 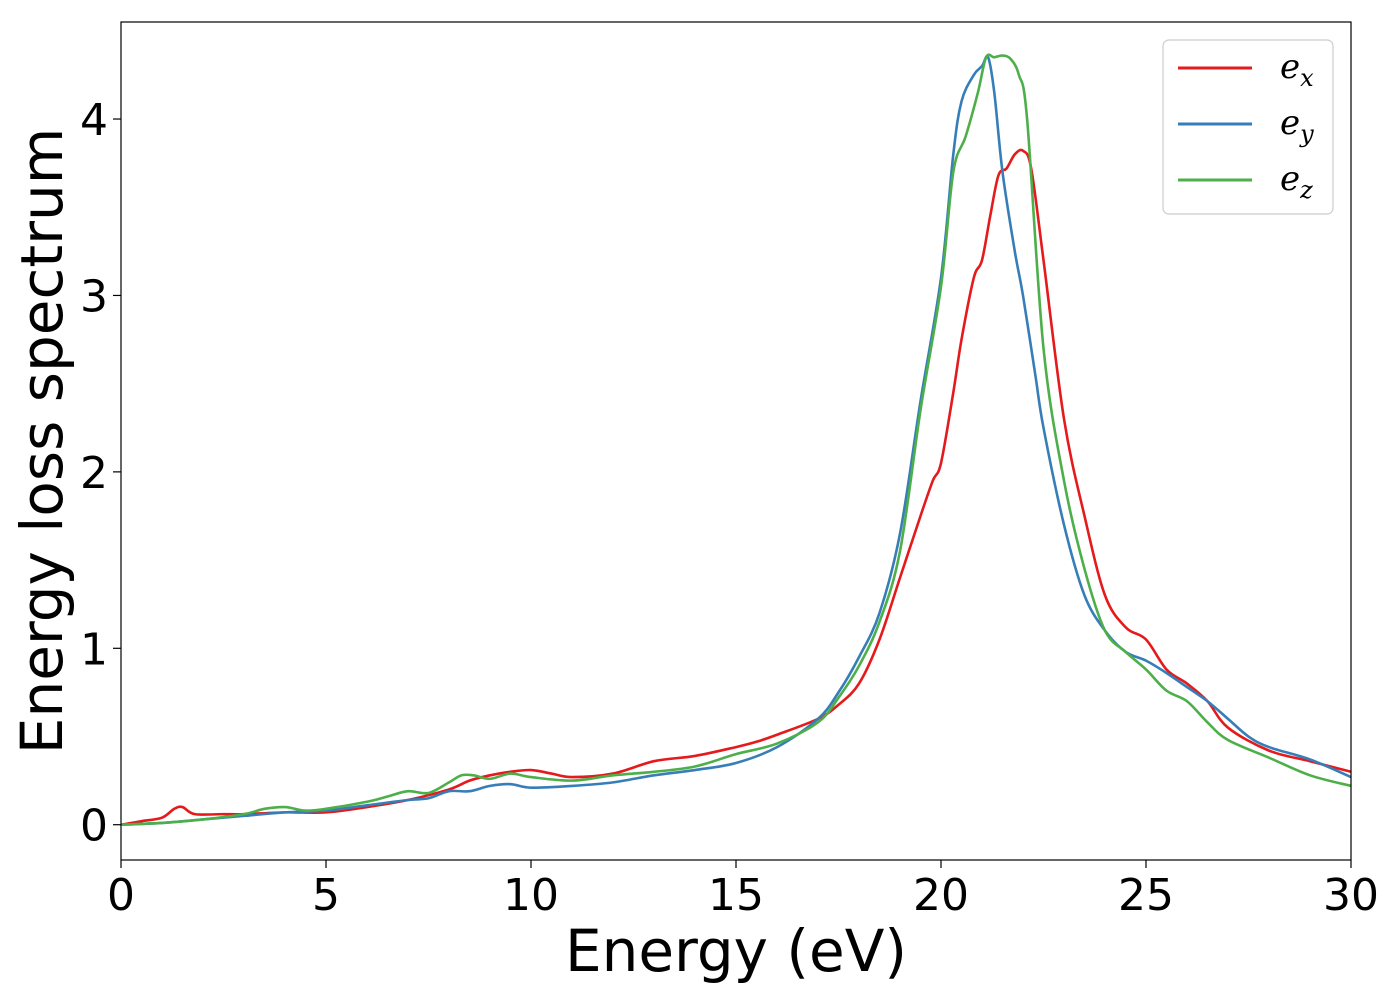 I want to click on legend: ex ey ez, so click(x=1248, y=127).